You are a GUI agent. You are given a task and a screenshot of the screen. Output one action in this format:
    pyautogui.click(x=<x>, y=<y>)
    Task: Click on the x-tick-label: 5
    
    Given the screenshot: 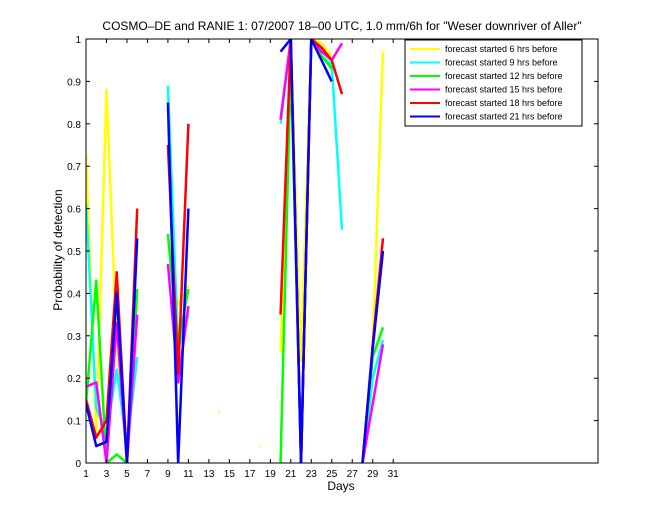 What is the action you would take?
    pyautogui.click(x=127, y=474)
    